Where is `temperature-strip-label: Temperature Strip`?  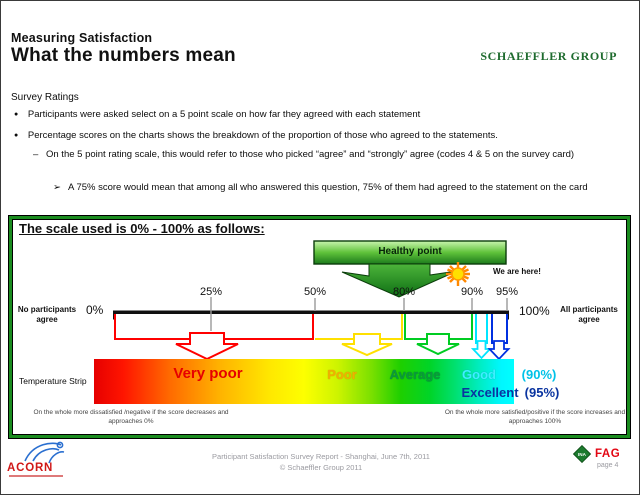 temperature-strip-label: Temperature Strip is located at coordinates (53, 381).